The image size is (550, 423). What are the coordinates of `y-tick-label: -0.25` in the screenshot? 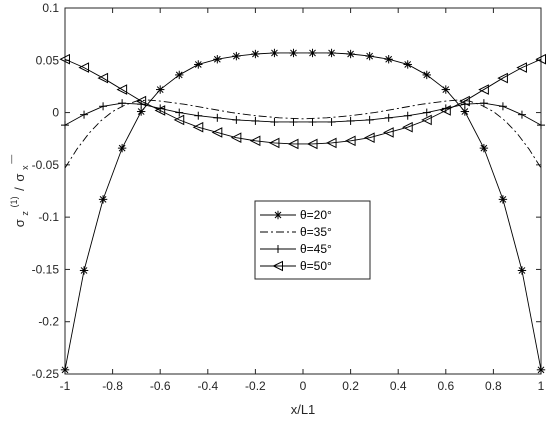 It's located at (46, 374).